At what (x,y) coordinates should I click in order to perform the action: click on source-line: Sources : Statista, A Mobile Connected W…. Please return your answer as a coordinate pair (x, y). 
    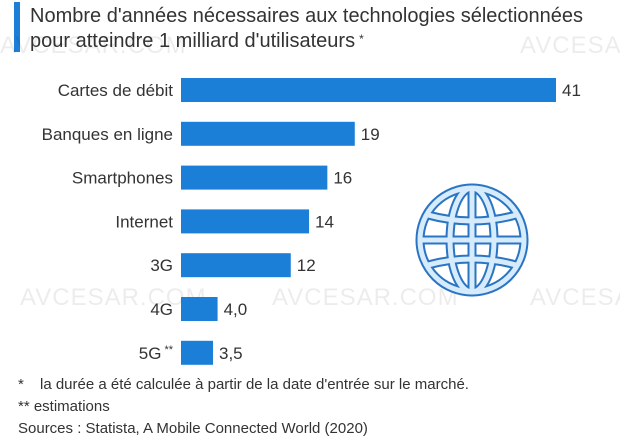
    Looking at the image, I should click on (193, 428).